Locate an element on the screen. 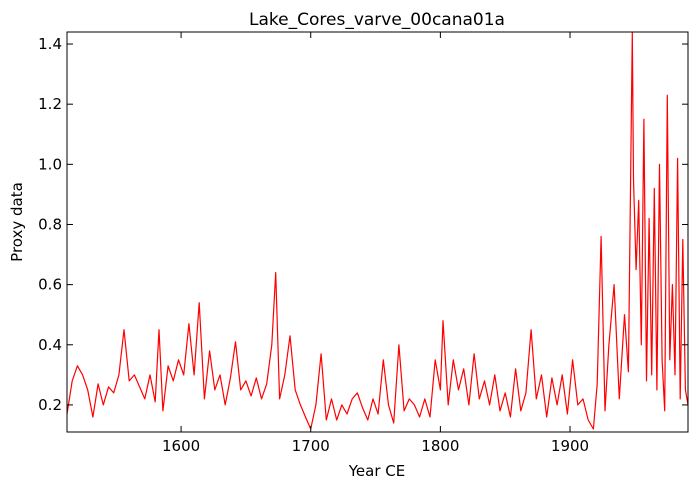 The image size is (697, 490). y-tick-label: 0.6 is located at coordinates (50, 285).